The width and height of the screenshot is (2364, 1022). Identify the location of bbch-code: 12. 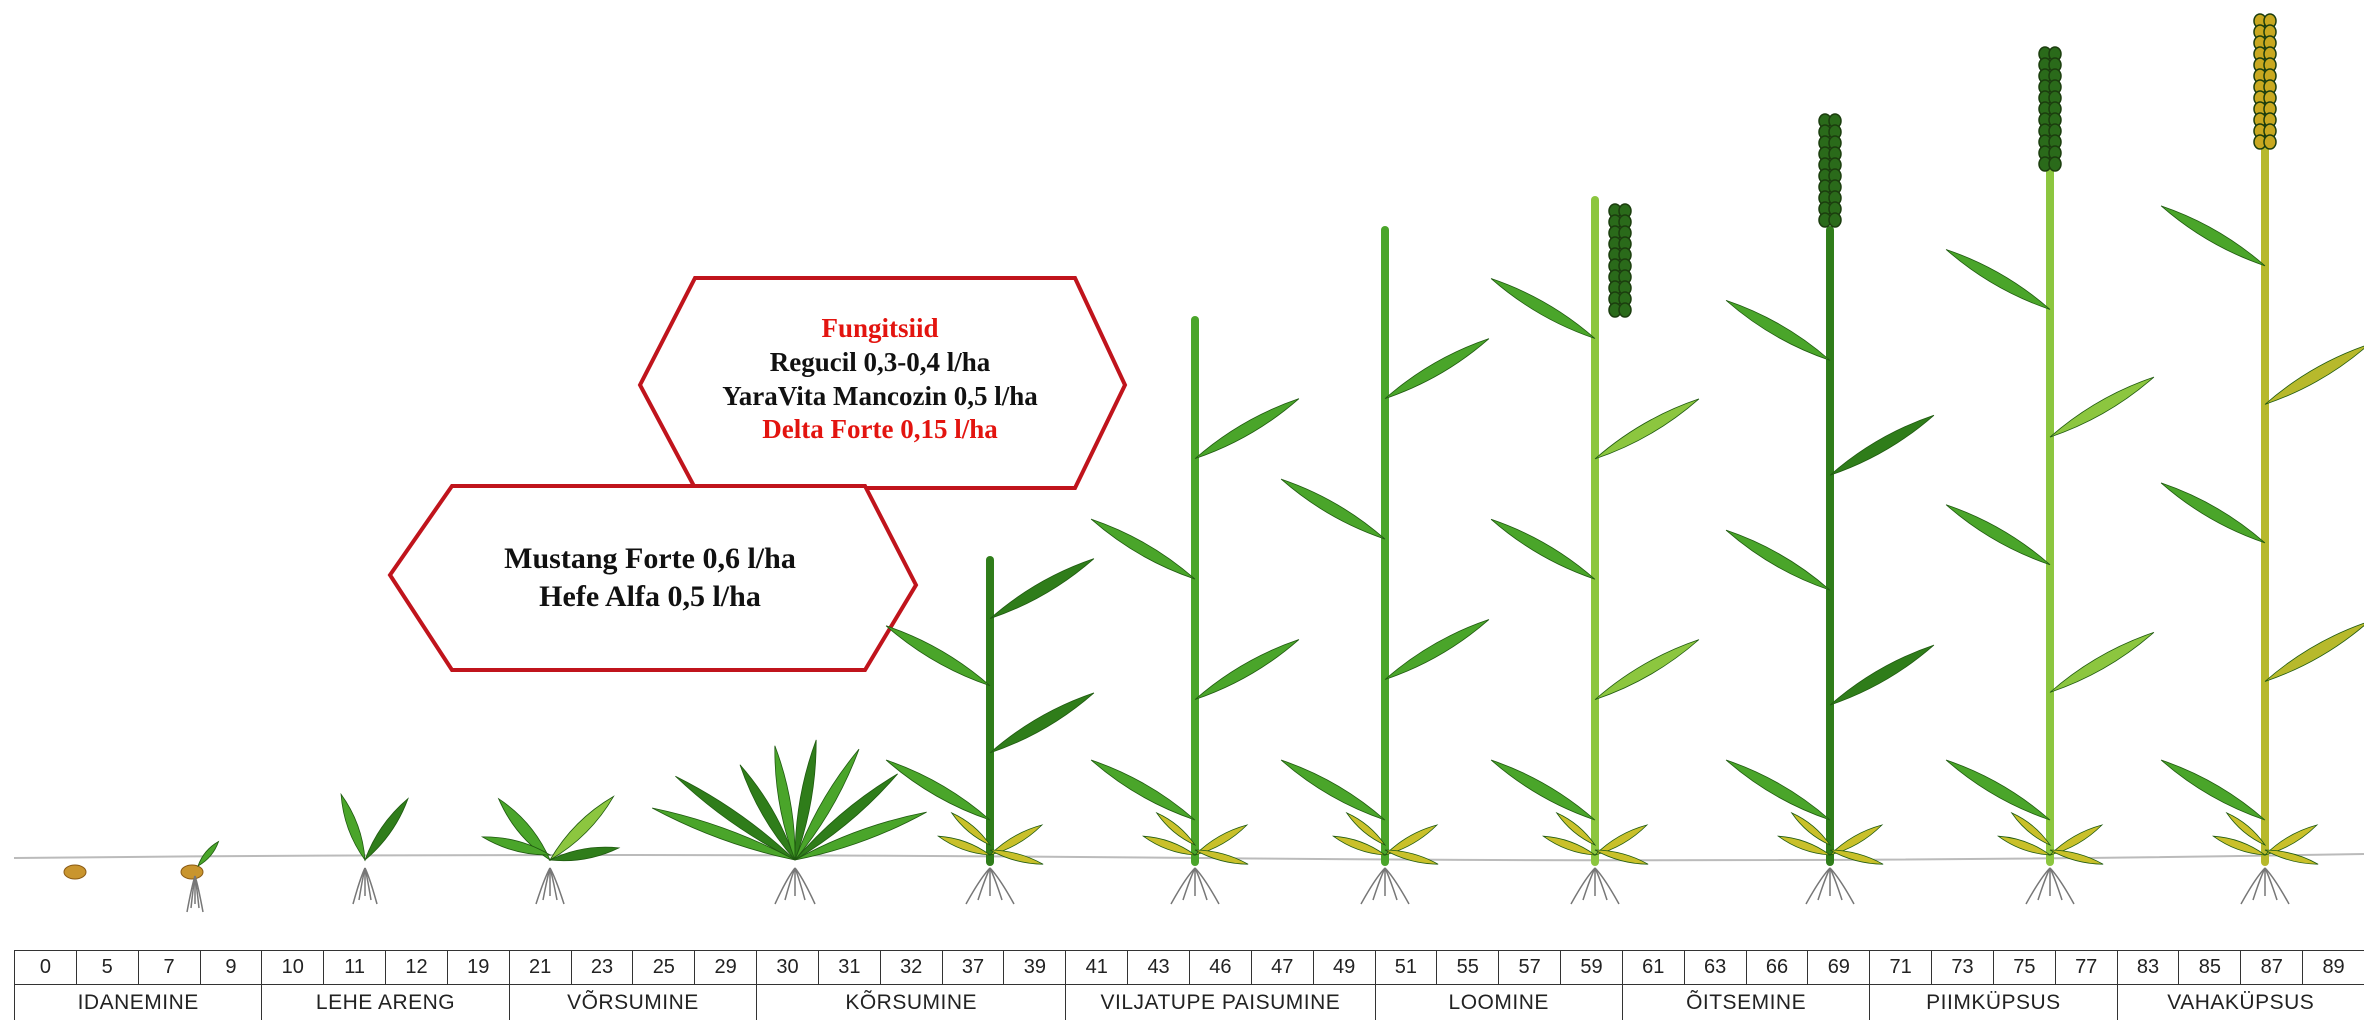
(416, 967).